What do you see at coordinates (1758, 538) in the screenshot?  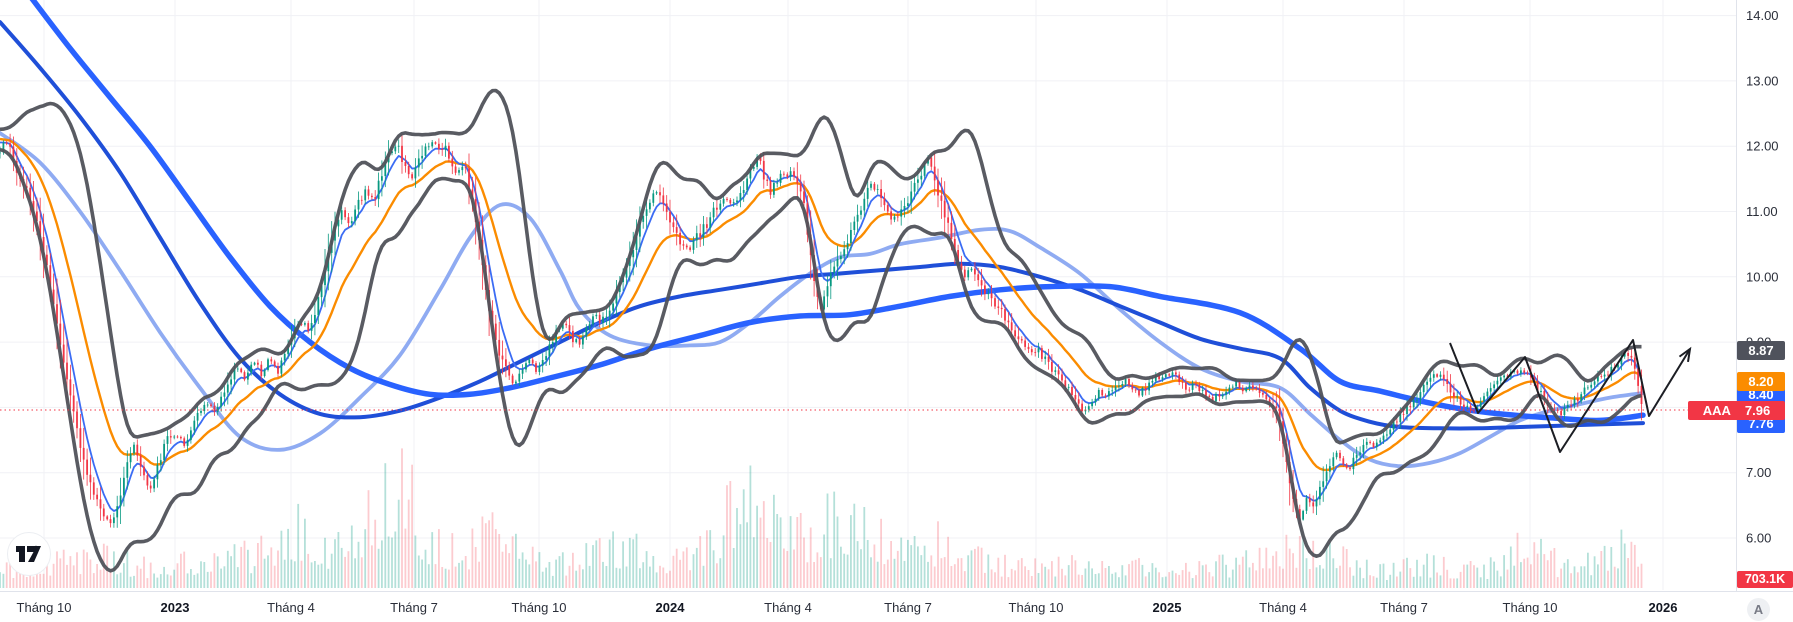 I see `y-axis-tick-label: 6.00` at bounding box center [1758, 538].